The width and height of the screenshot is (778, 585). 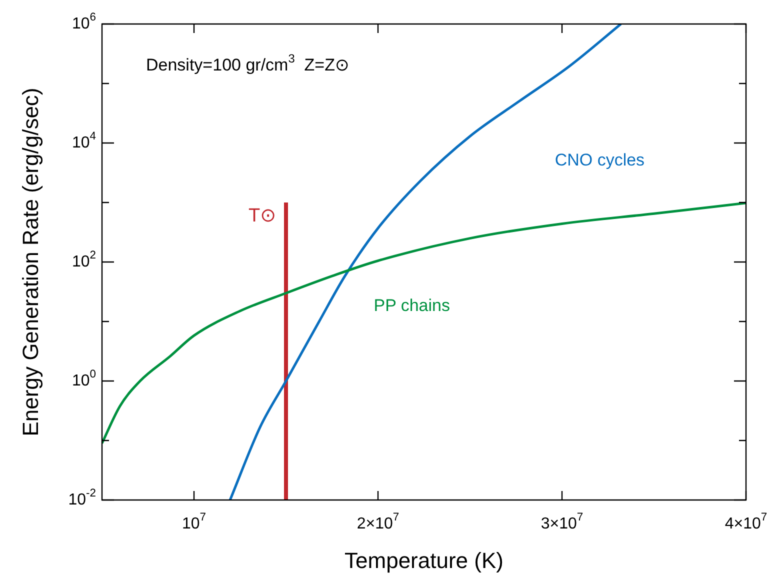 What do you see at coordinates (599, 160) in the screenshot?
I see `text: CNO cycles` at bounding box center [599, 160].